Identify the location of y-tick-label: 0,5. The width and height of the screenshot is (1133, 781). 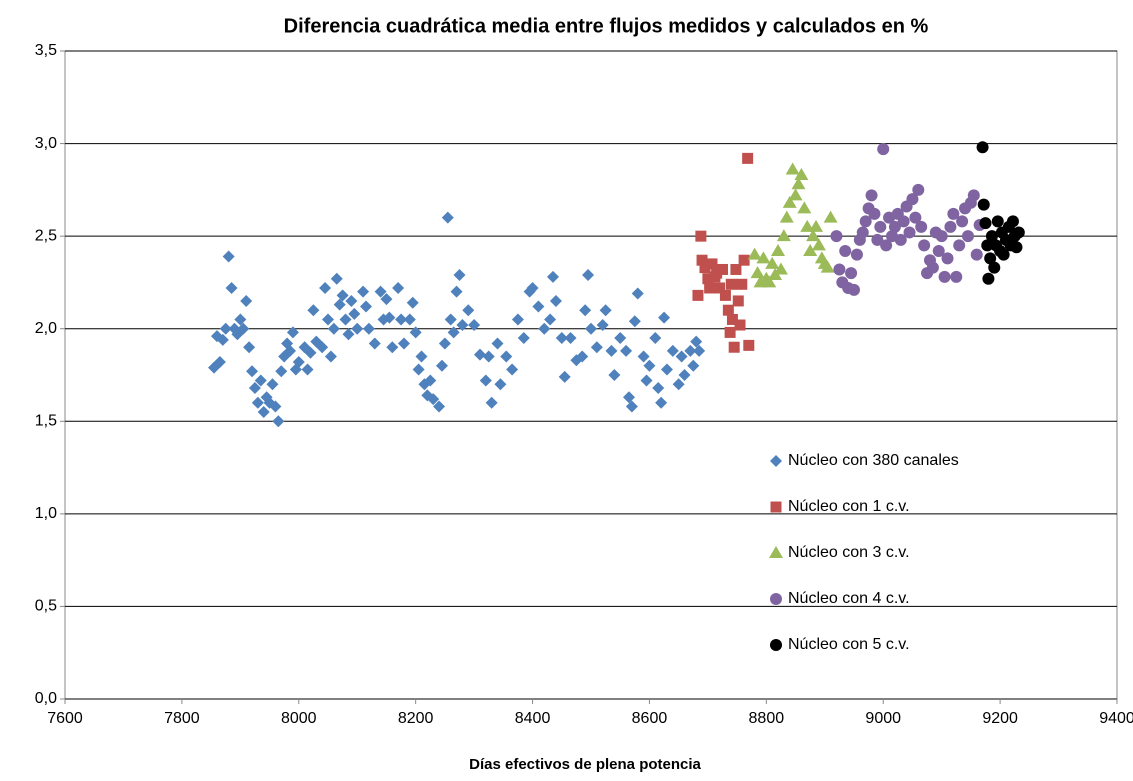
(46, 606).